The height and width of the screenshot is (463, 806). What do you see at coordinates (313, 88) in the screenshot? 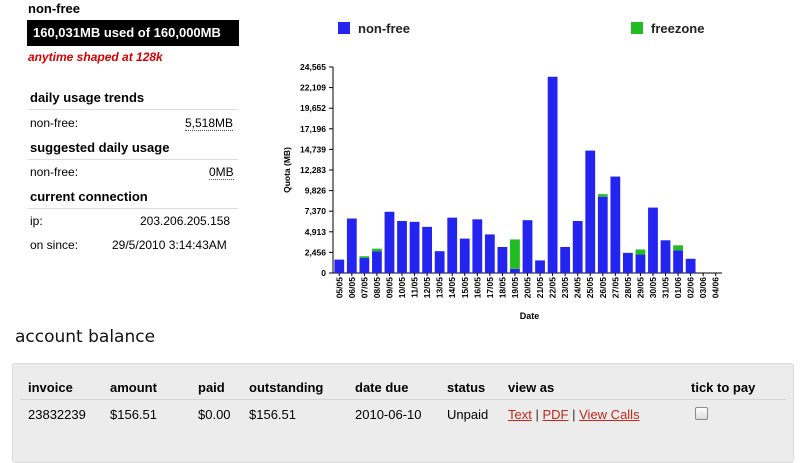
I see `y-tick-label: 22,109` at bounding box center [313, 88].